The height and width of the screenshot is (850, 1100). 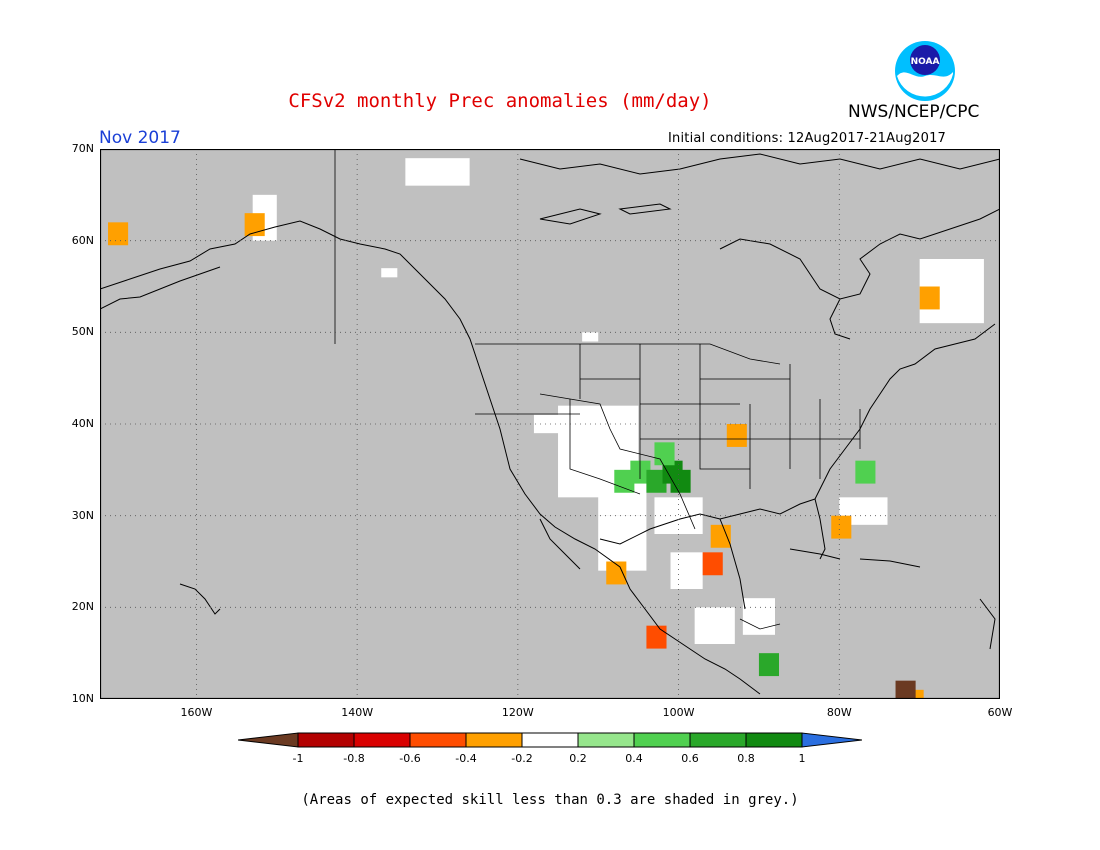 I want to click on colorbar-tick-label: 0.8, so click(x=746, y=758).